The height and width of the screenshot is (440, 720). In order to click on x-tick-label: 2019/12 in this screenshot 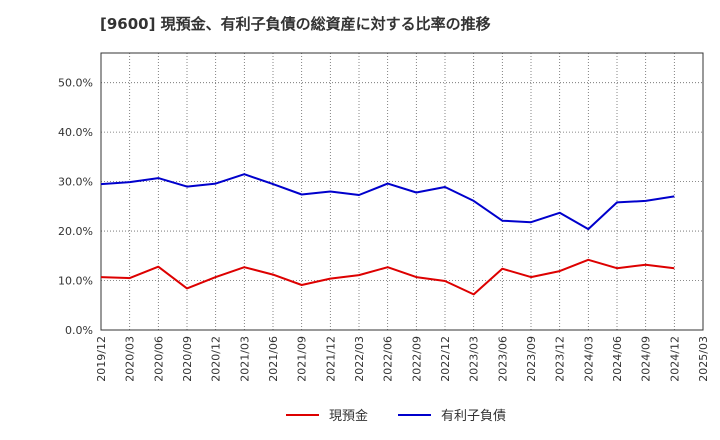, I will do `click(101, 359)`.